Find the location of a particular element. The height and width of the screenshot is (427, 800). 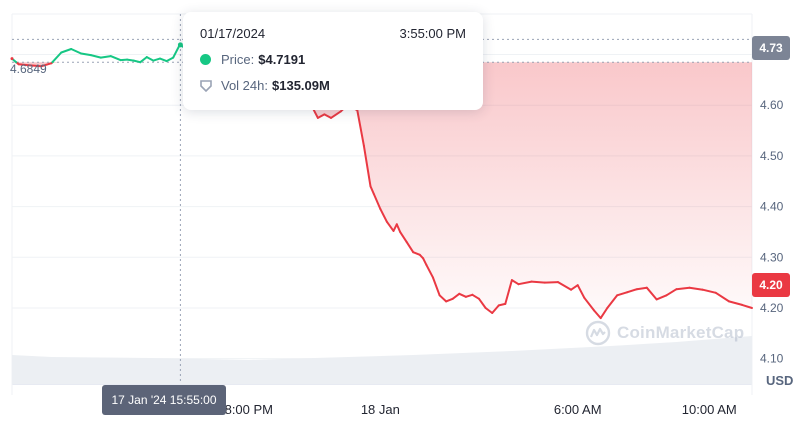

currency-label: USD is located at coordinates (780, 380).